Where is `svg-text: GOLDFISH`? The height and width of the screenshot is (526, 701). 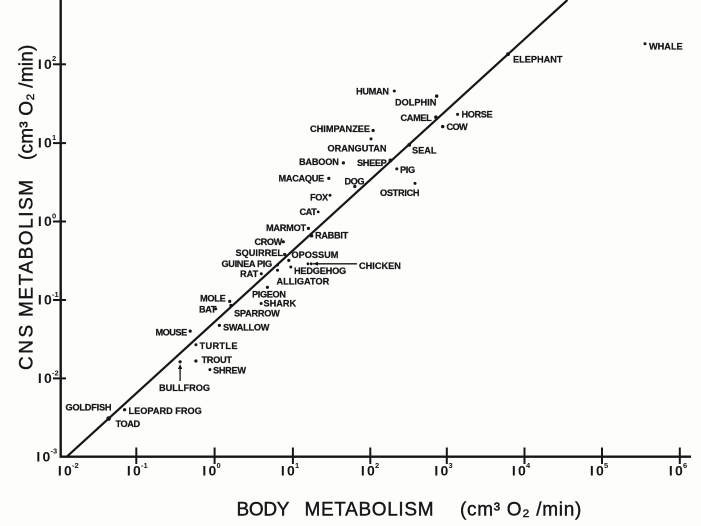 svg-text: GOLDFISH is located at coordinates (89, 408).